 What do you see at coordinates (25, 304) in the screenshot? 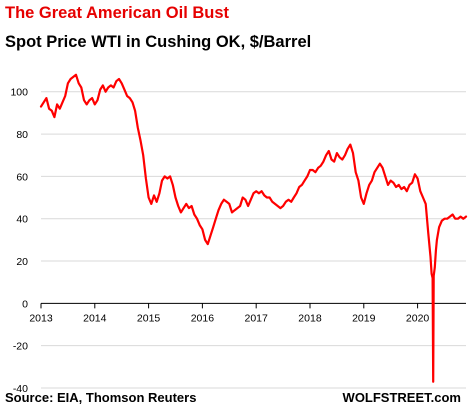
I see `y-tick-label: 0` at bounding box center [25, 304].